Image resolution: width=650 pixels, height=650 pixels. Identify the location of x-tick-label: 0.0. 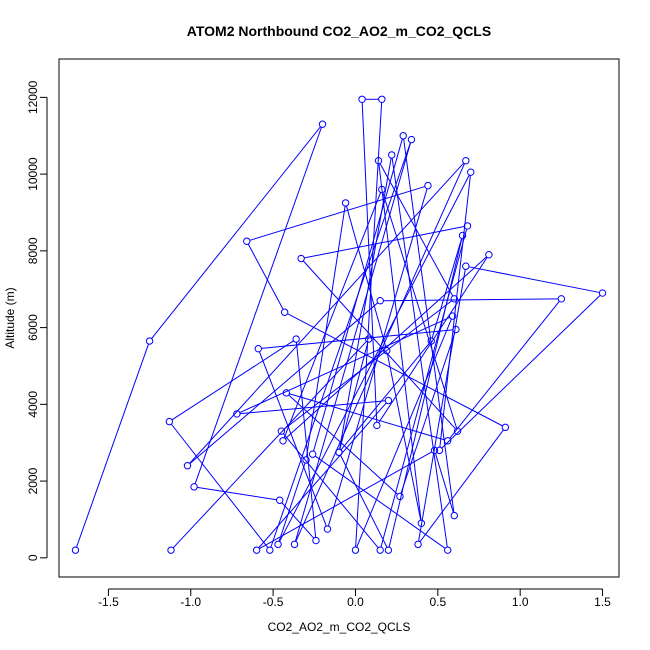
(355, 602).